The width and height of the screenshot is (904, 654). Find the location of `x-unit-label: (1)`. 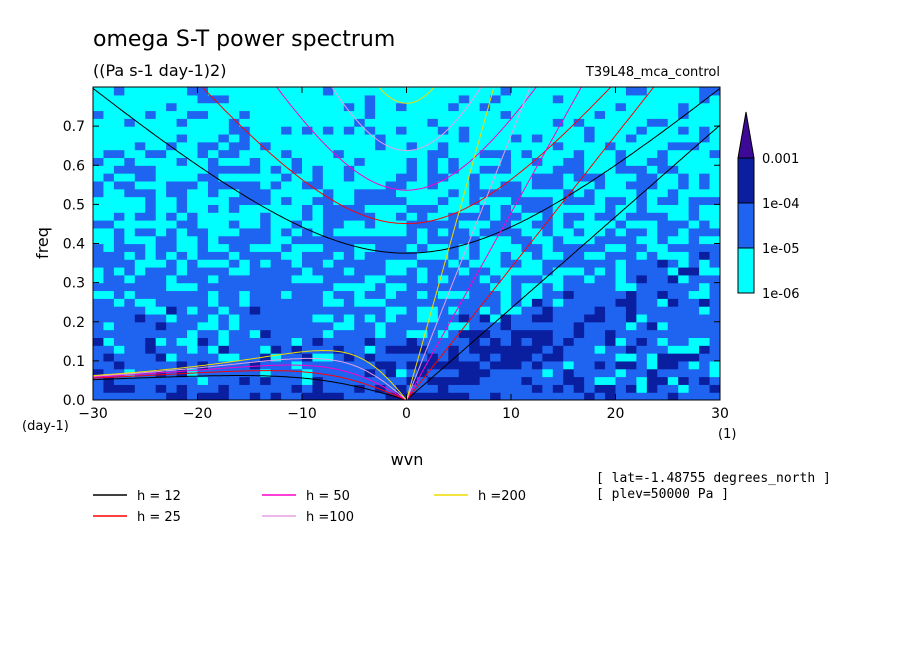

x-unit-label: (1) is located at coordinates (727, 434).